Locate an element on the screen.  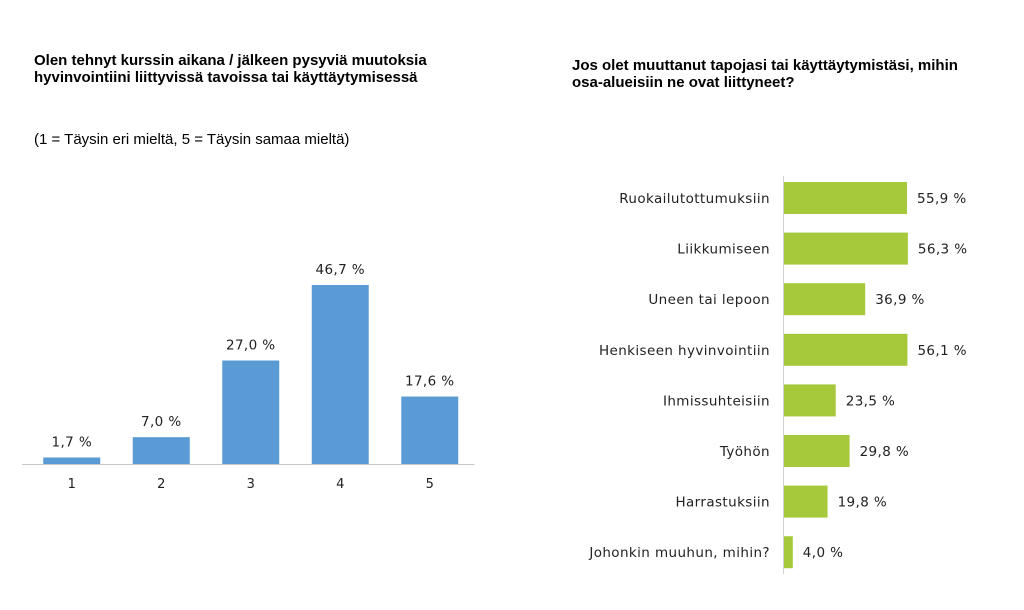
right-bar-value-label-4: 56,1 % is located at coordinates (942, 351).